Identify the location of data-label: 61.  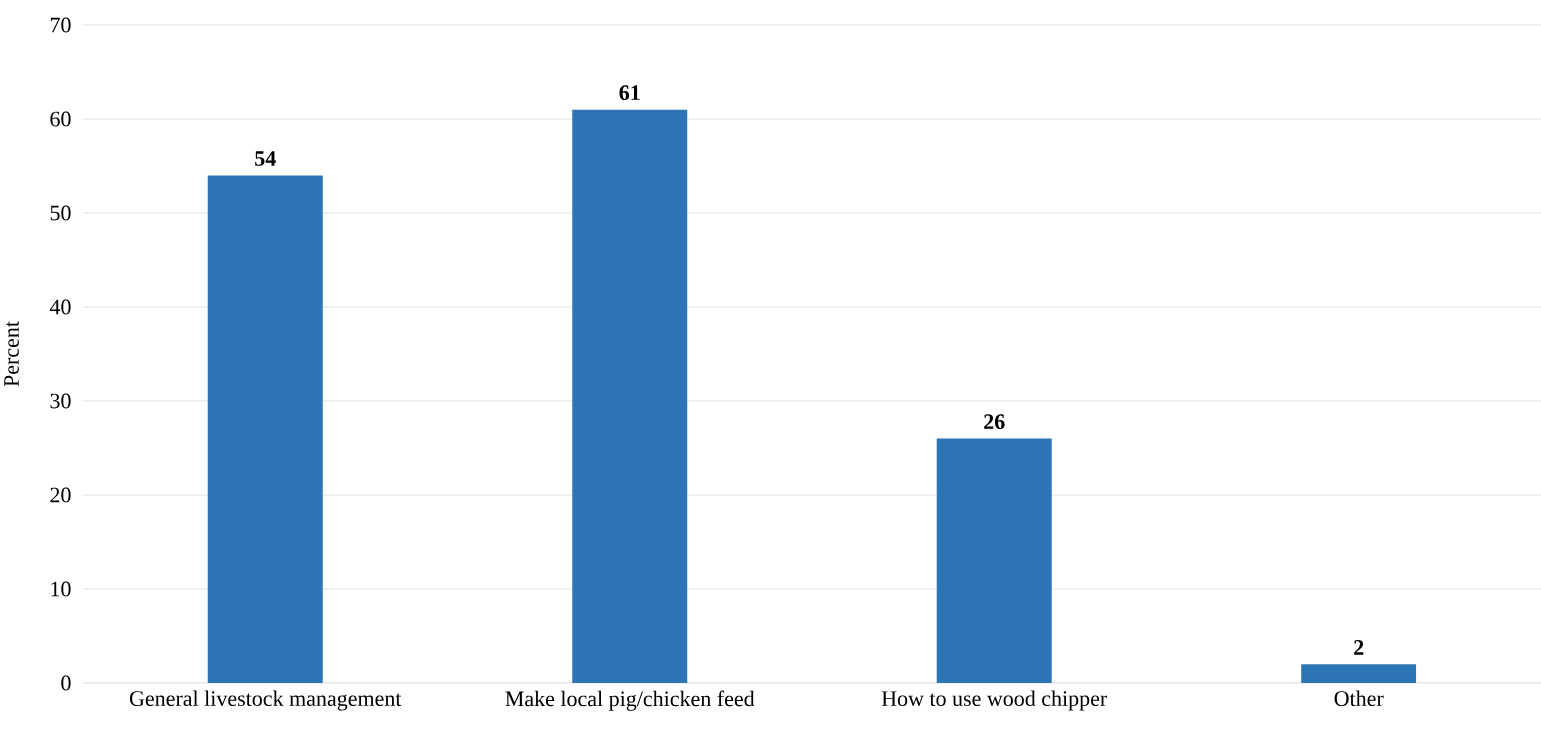
(629, 93).